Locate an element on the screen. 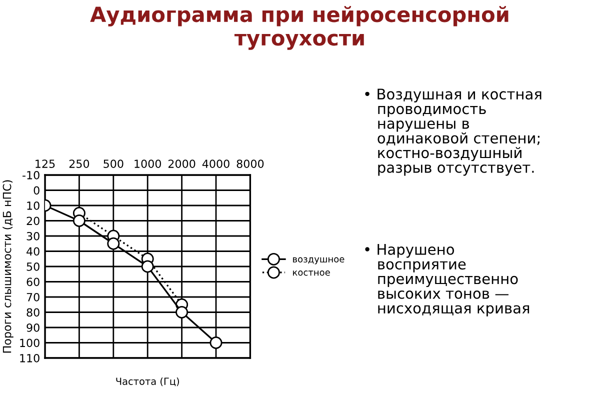  x-tick-label: 8000 is located at coordinates (250, 164).